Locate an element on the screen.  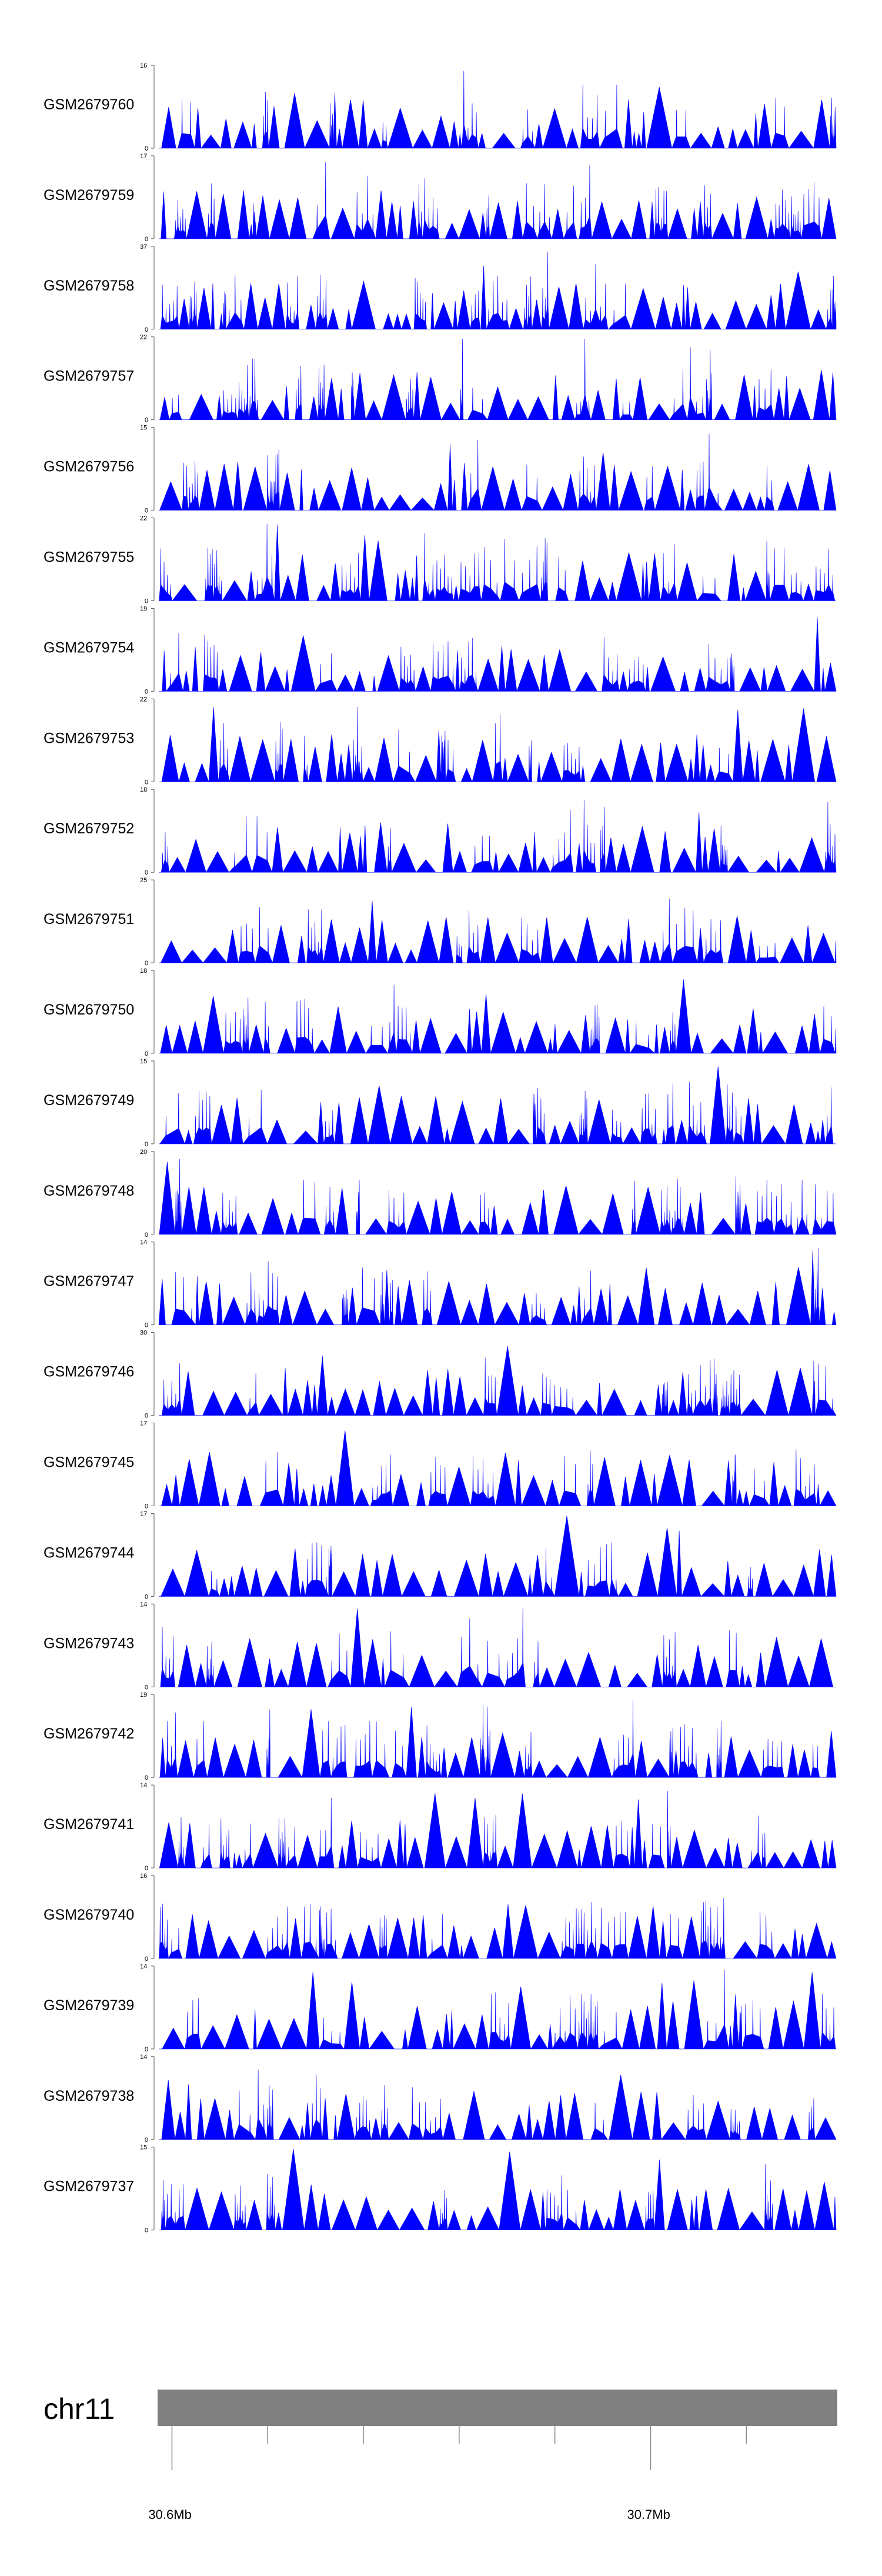
track-label: GSM2679740 is located at coordinates (89, 1915).